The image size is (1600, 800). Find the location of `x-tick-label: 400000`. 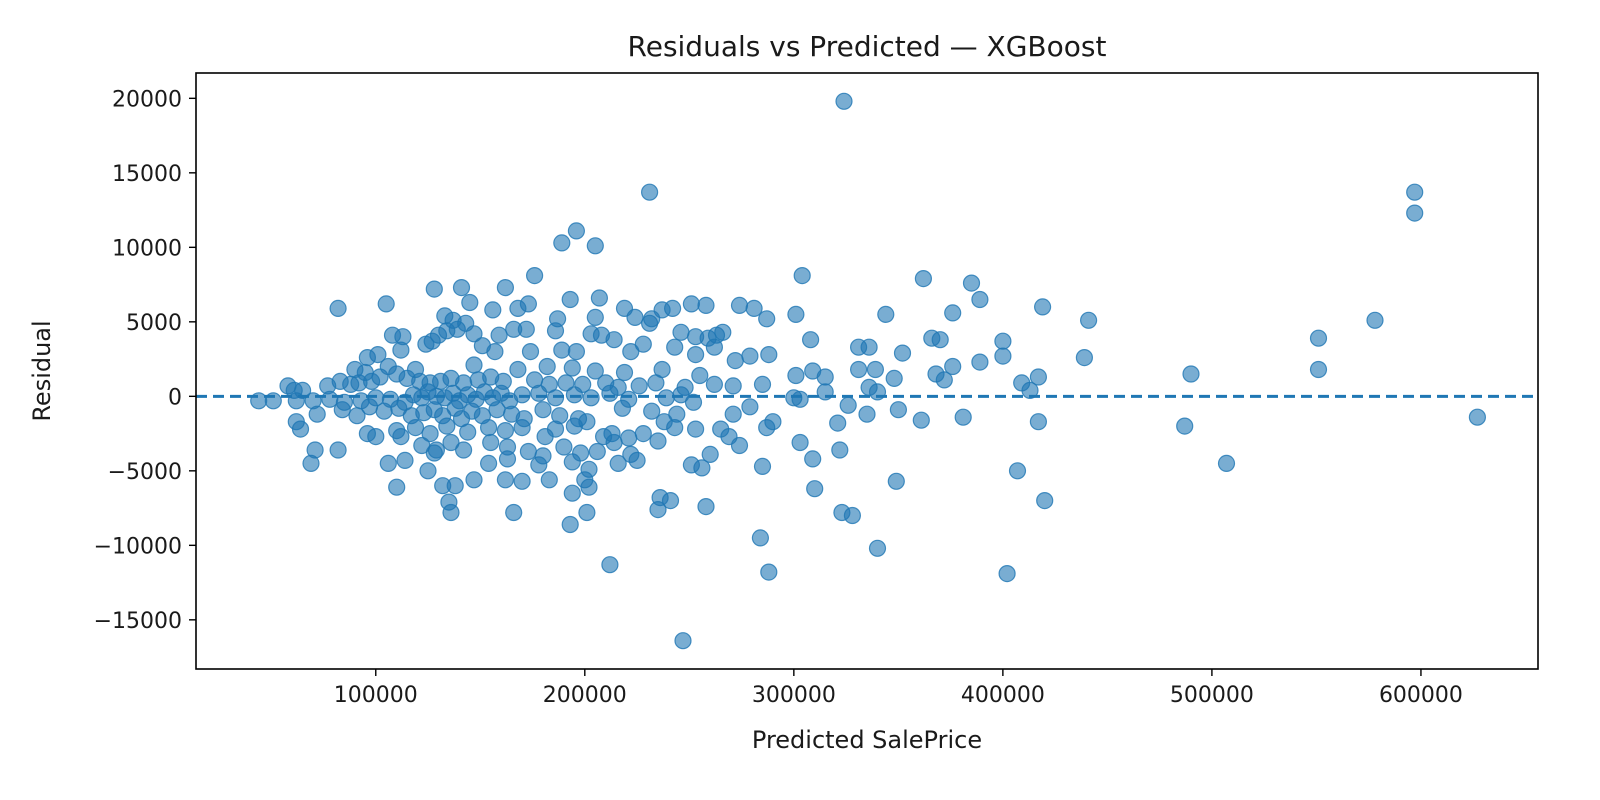

x-tick-label: 400000 is located at coordinates (1003, 695).